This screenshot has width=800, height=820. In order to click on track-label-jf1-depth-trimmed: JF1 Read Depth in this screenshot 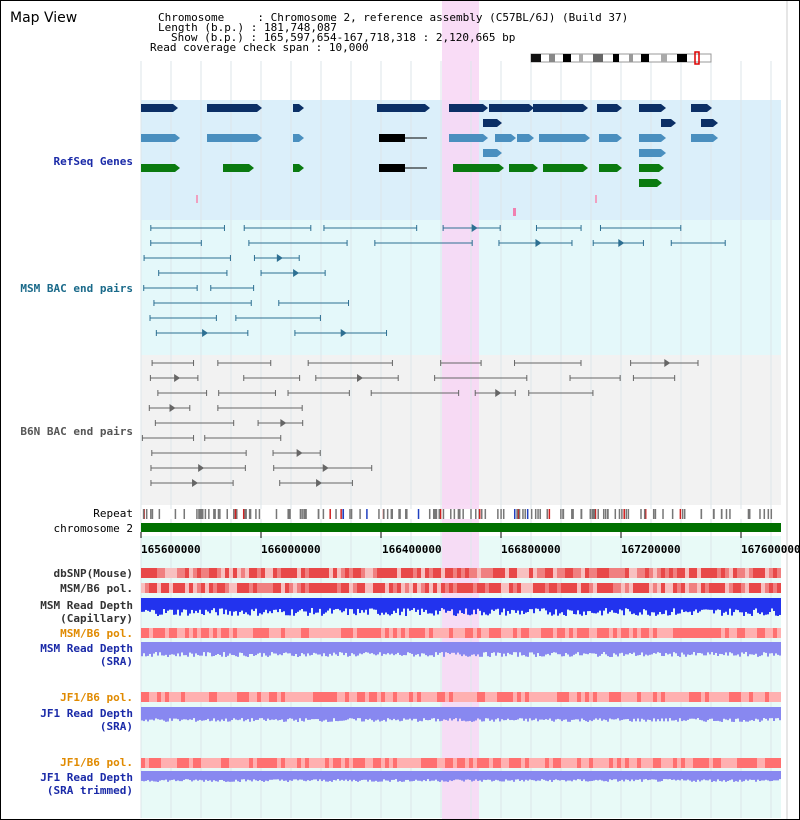, I will do `click(86, 777)`.